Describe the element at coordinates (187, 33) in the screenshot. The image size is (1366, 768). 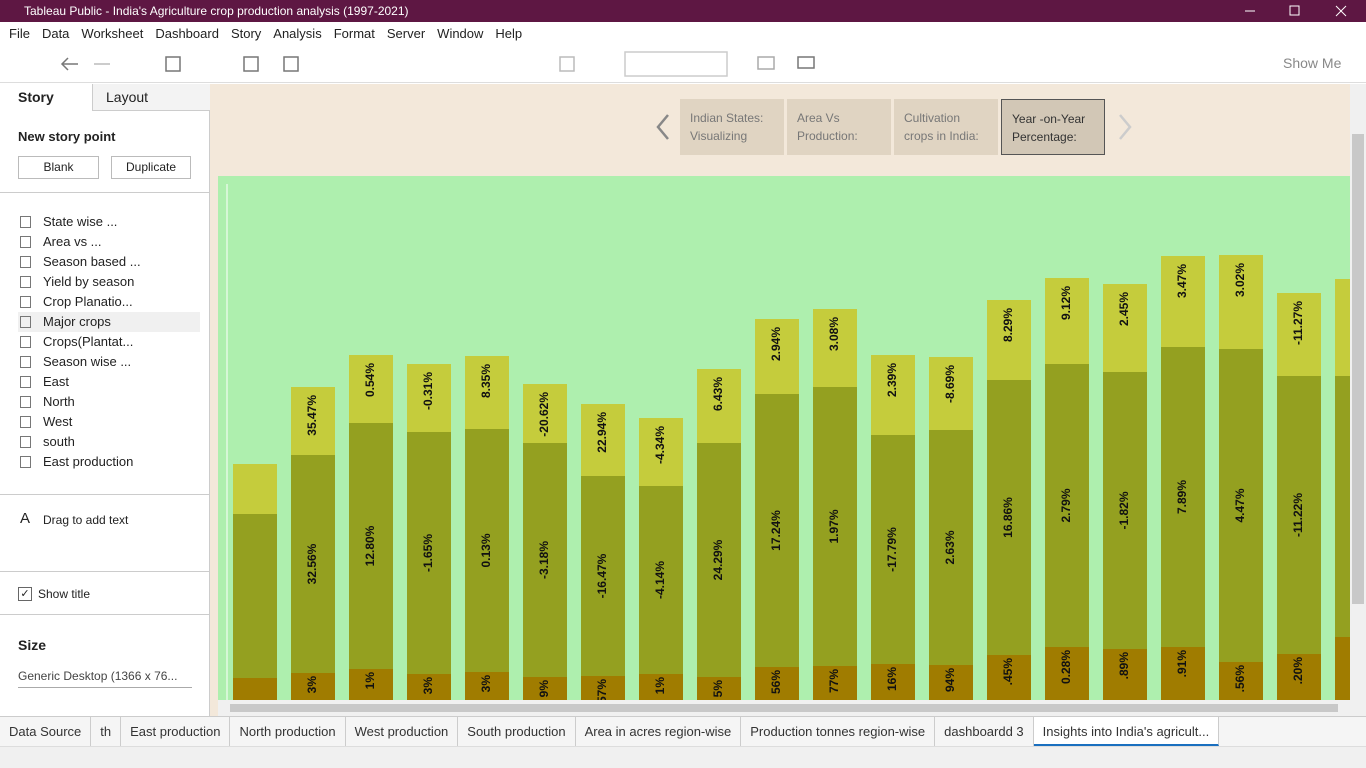
I see `menu-item: Dashboard` at that location.